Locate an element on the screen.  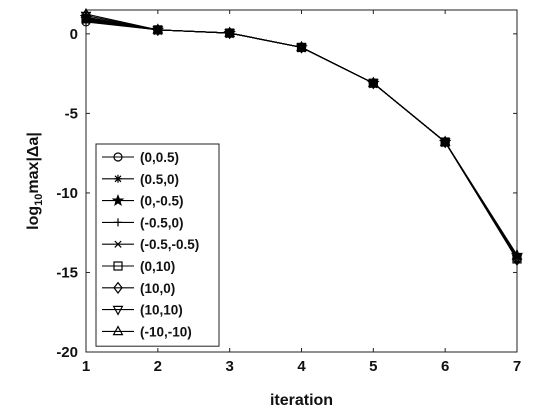
x-tick-label: 4 is located at coordinates (301, 366).